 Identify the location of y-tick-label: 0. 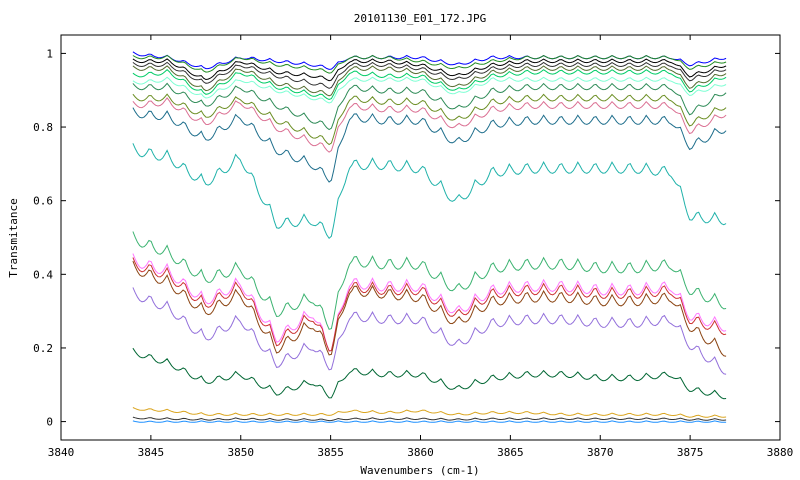
(49, 422).